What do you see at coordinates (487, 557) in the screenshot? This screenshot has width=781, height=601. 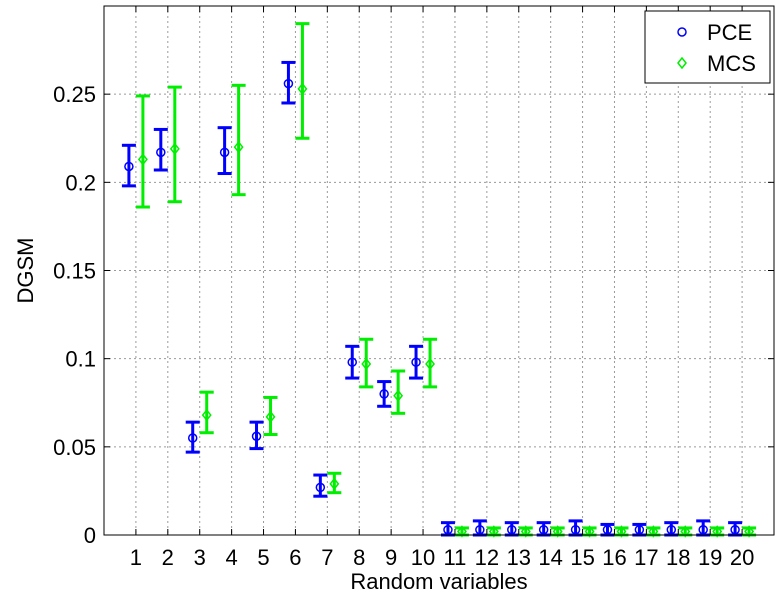 I see `x-tick-label: 12` at bounding box center [487, 557].